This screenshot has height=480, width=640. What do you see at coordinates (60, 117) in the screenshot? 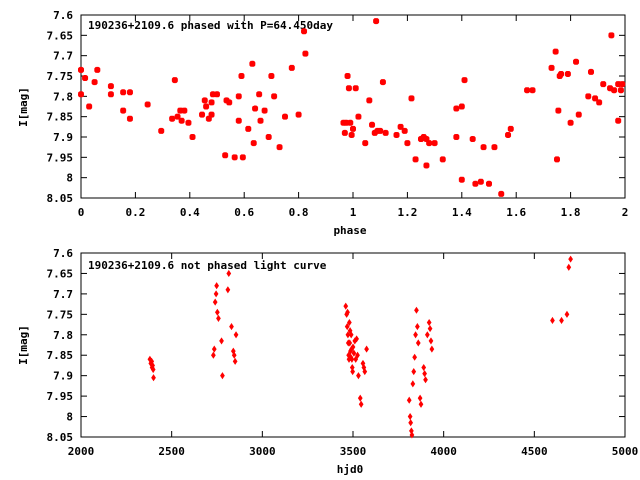
I see `phased-y-tick-label: 7.85` at bounding box center [60, 117].